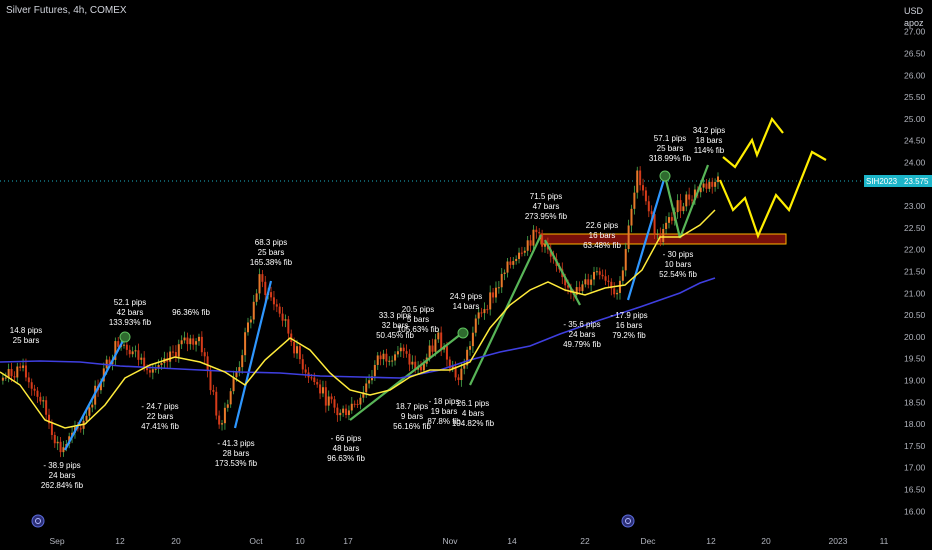 This screenshot has height=550, width=932. Describe the element at coordinates (602, 225) in the screenshot. I see `annotation-line: 22.6 pips` at that location.